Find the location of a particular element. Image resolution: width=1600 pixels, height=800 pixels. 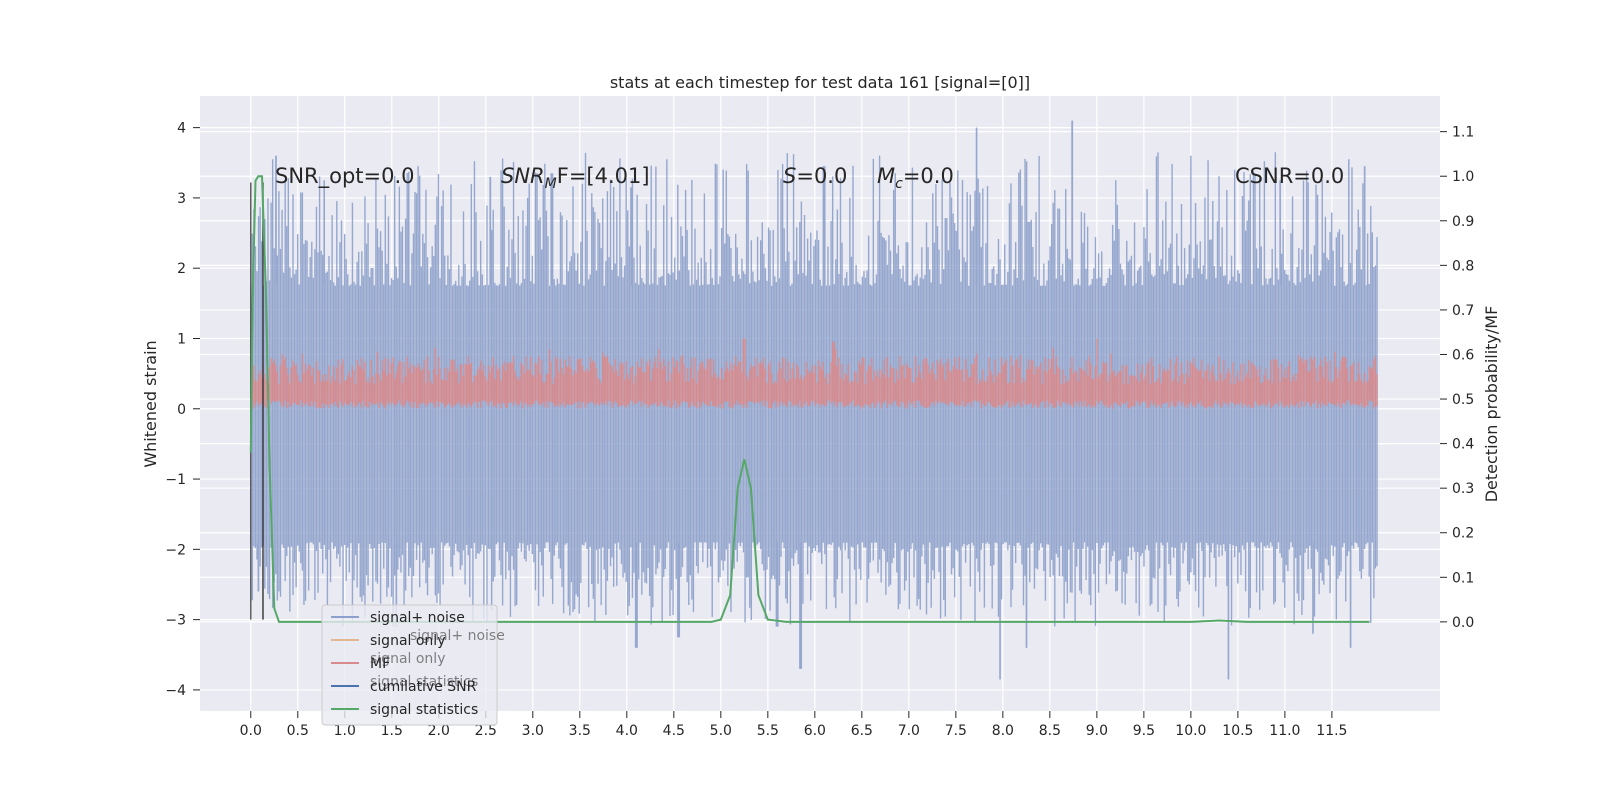

y-tick-label-left: 4 is located at coordinates (181, 129).